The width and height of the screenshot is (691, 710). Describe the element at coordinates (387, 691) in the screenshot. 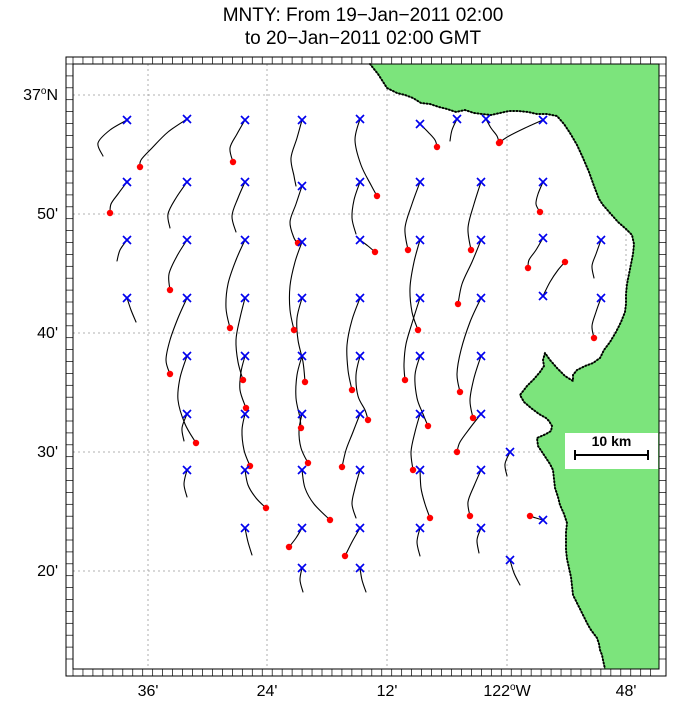

I see `x-axis-tick-label: 12'` at that location.